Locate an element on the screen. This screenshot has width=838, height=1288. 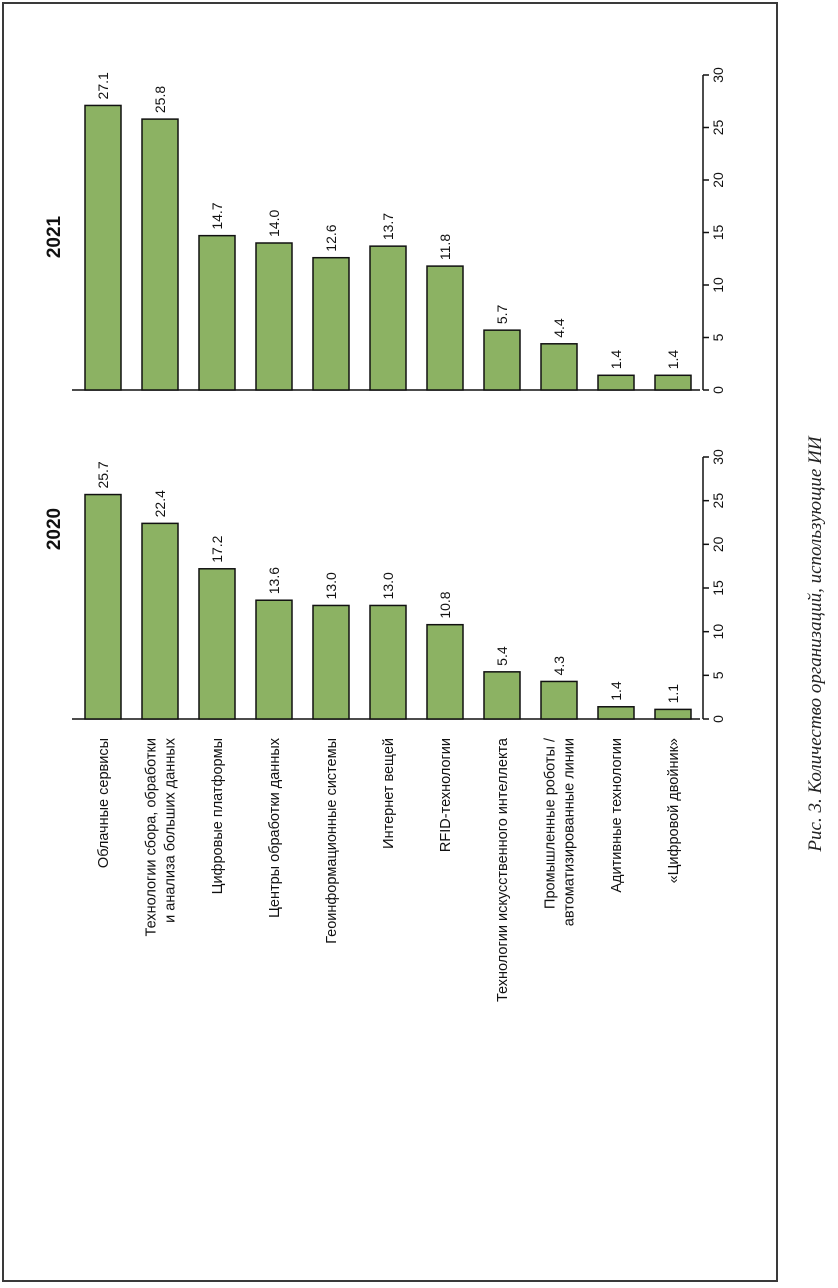
category-label: «Цифровой двойник» is located at coordinates (674, 810).